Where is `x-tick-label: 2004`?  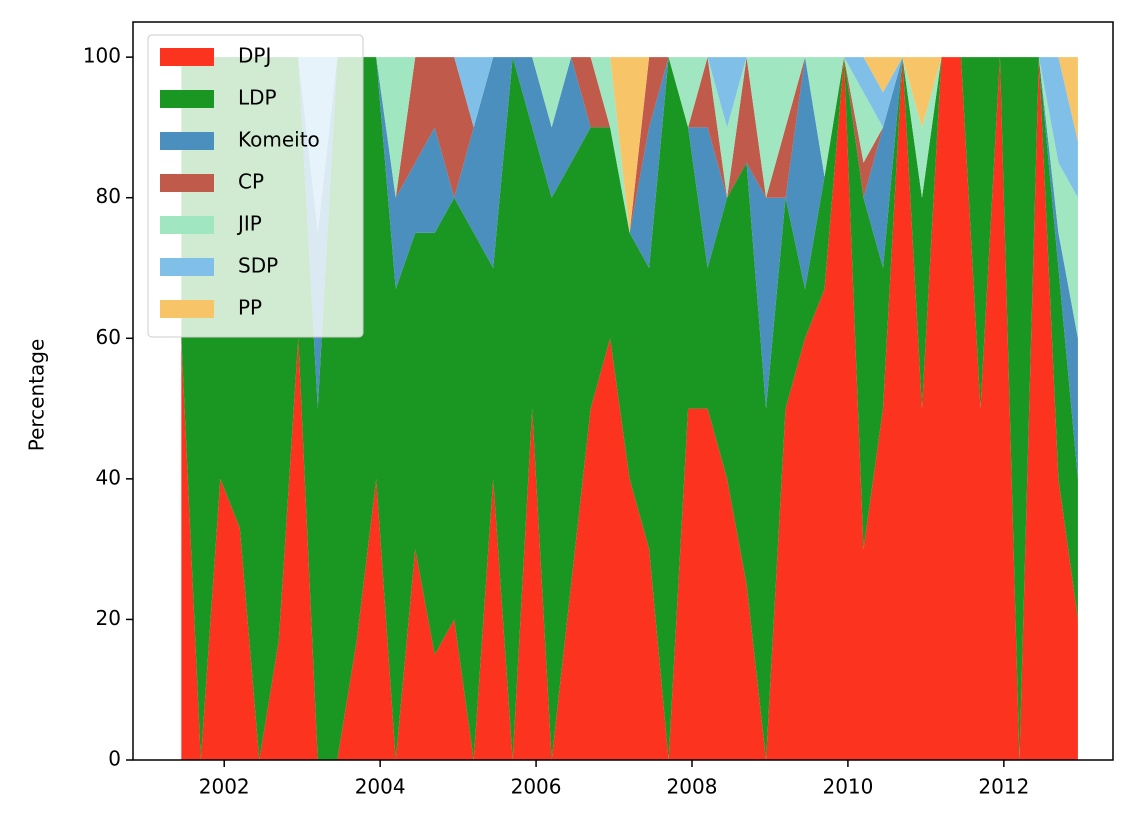
x-tick-label: 2004 is located at coordinates (380, 787).